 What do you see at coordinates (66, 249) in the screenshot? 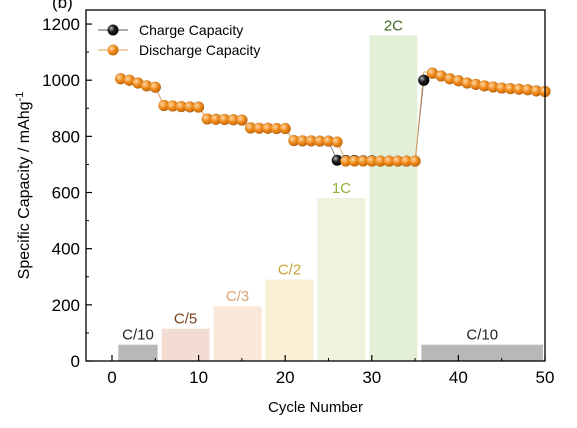
I see `y-tick-label: 400` at bounding box center [66, 249].